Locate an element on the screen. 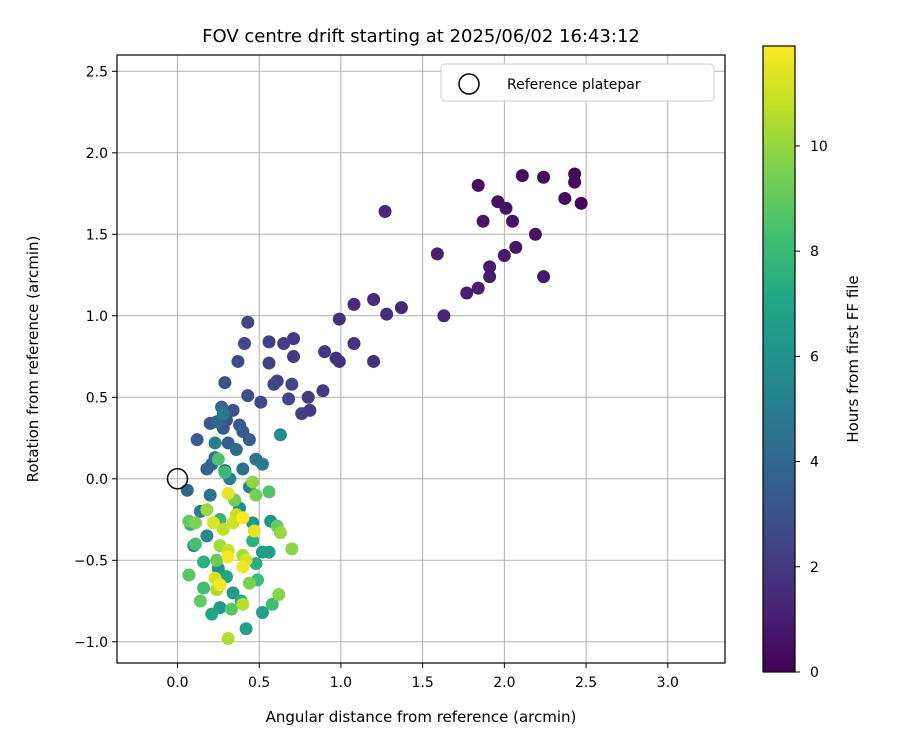 The image size is (900, 750). colorbar-tick-label: 10 is located at coordinates (819, 147).